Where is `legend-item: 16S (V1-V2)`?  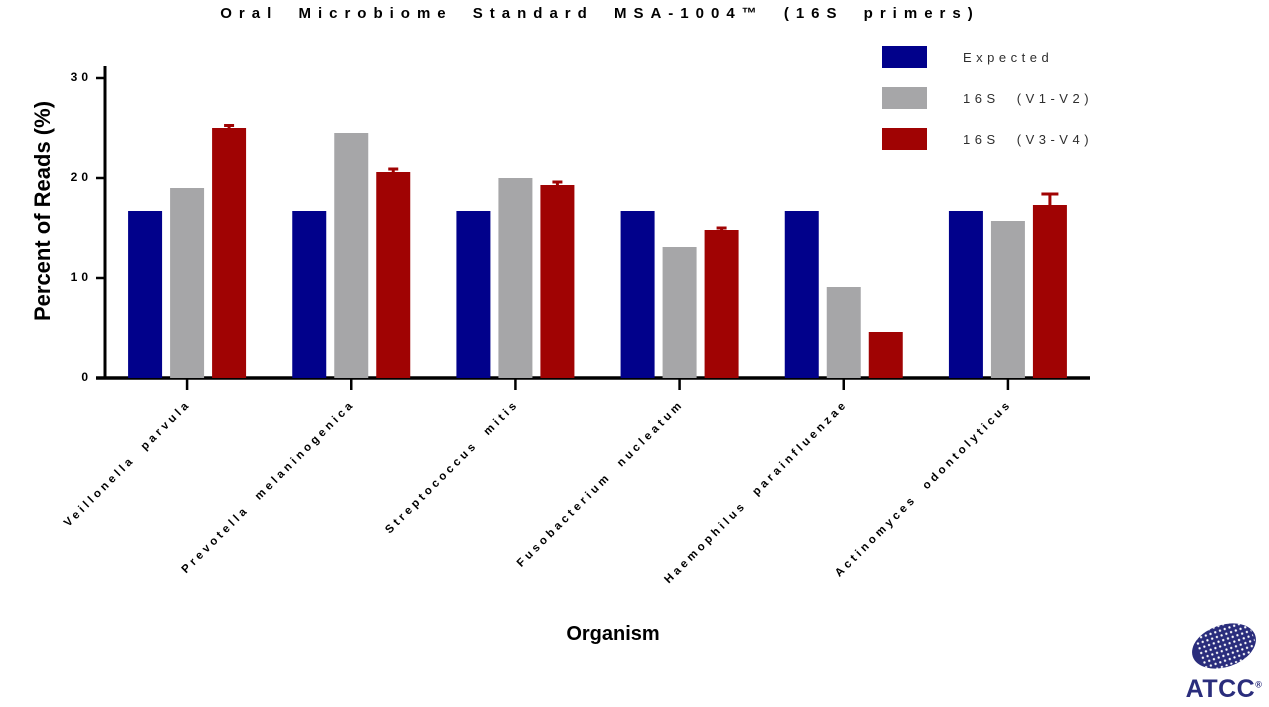 legend-item: 16S (V1-V2) is located at coordinates (987, 98).